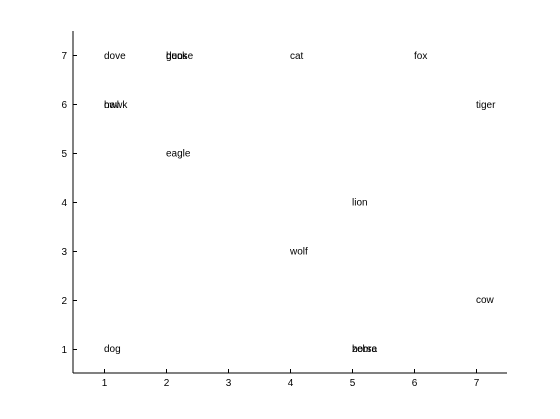  Describe the element at coordinates (64, 301) in the screenshot. I see `y-tick-label: 2` at that location.